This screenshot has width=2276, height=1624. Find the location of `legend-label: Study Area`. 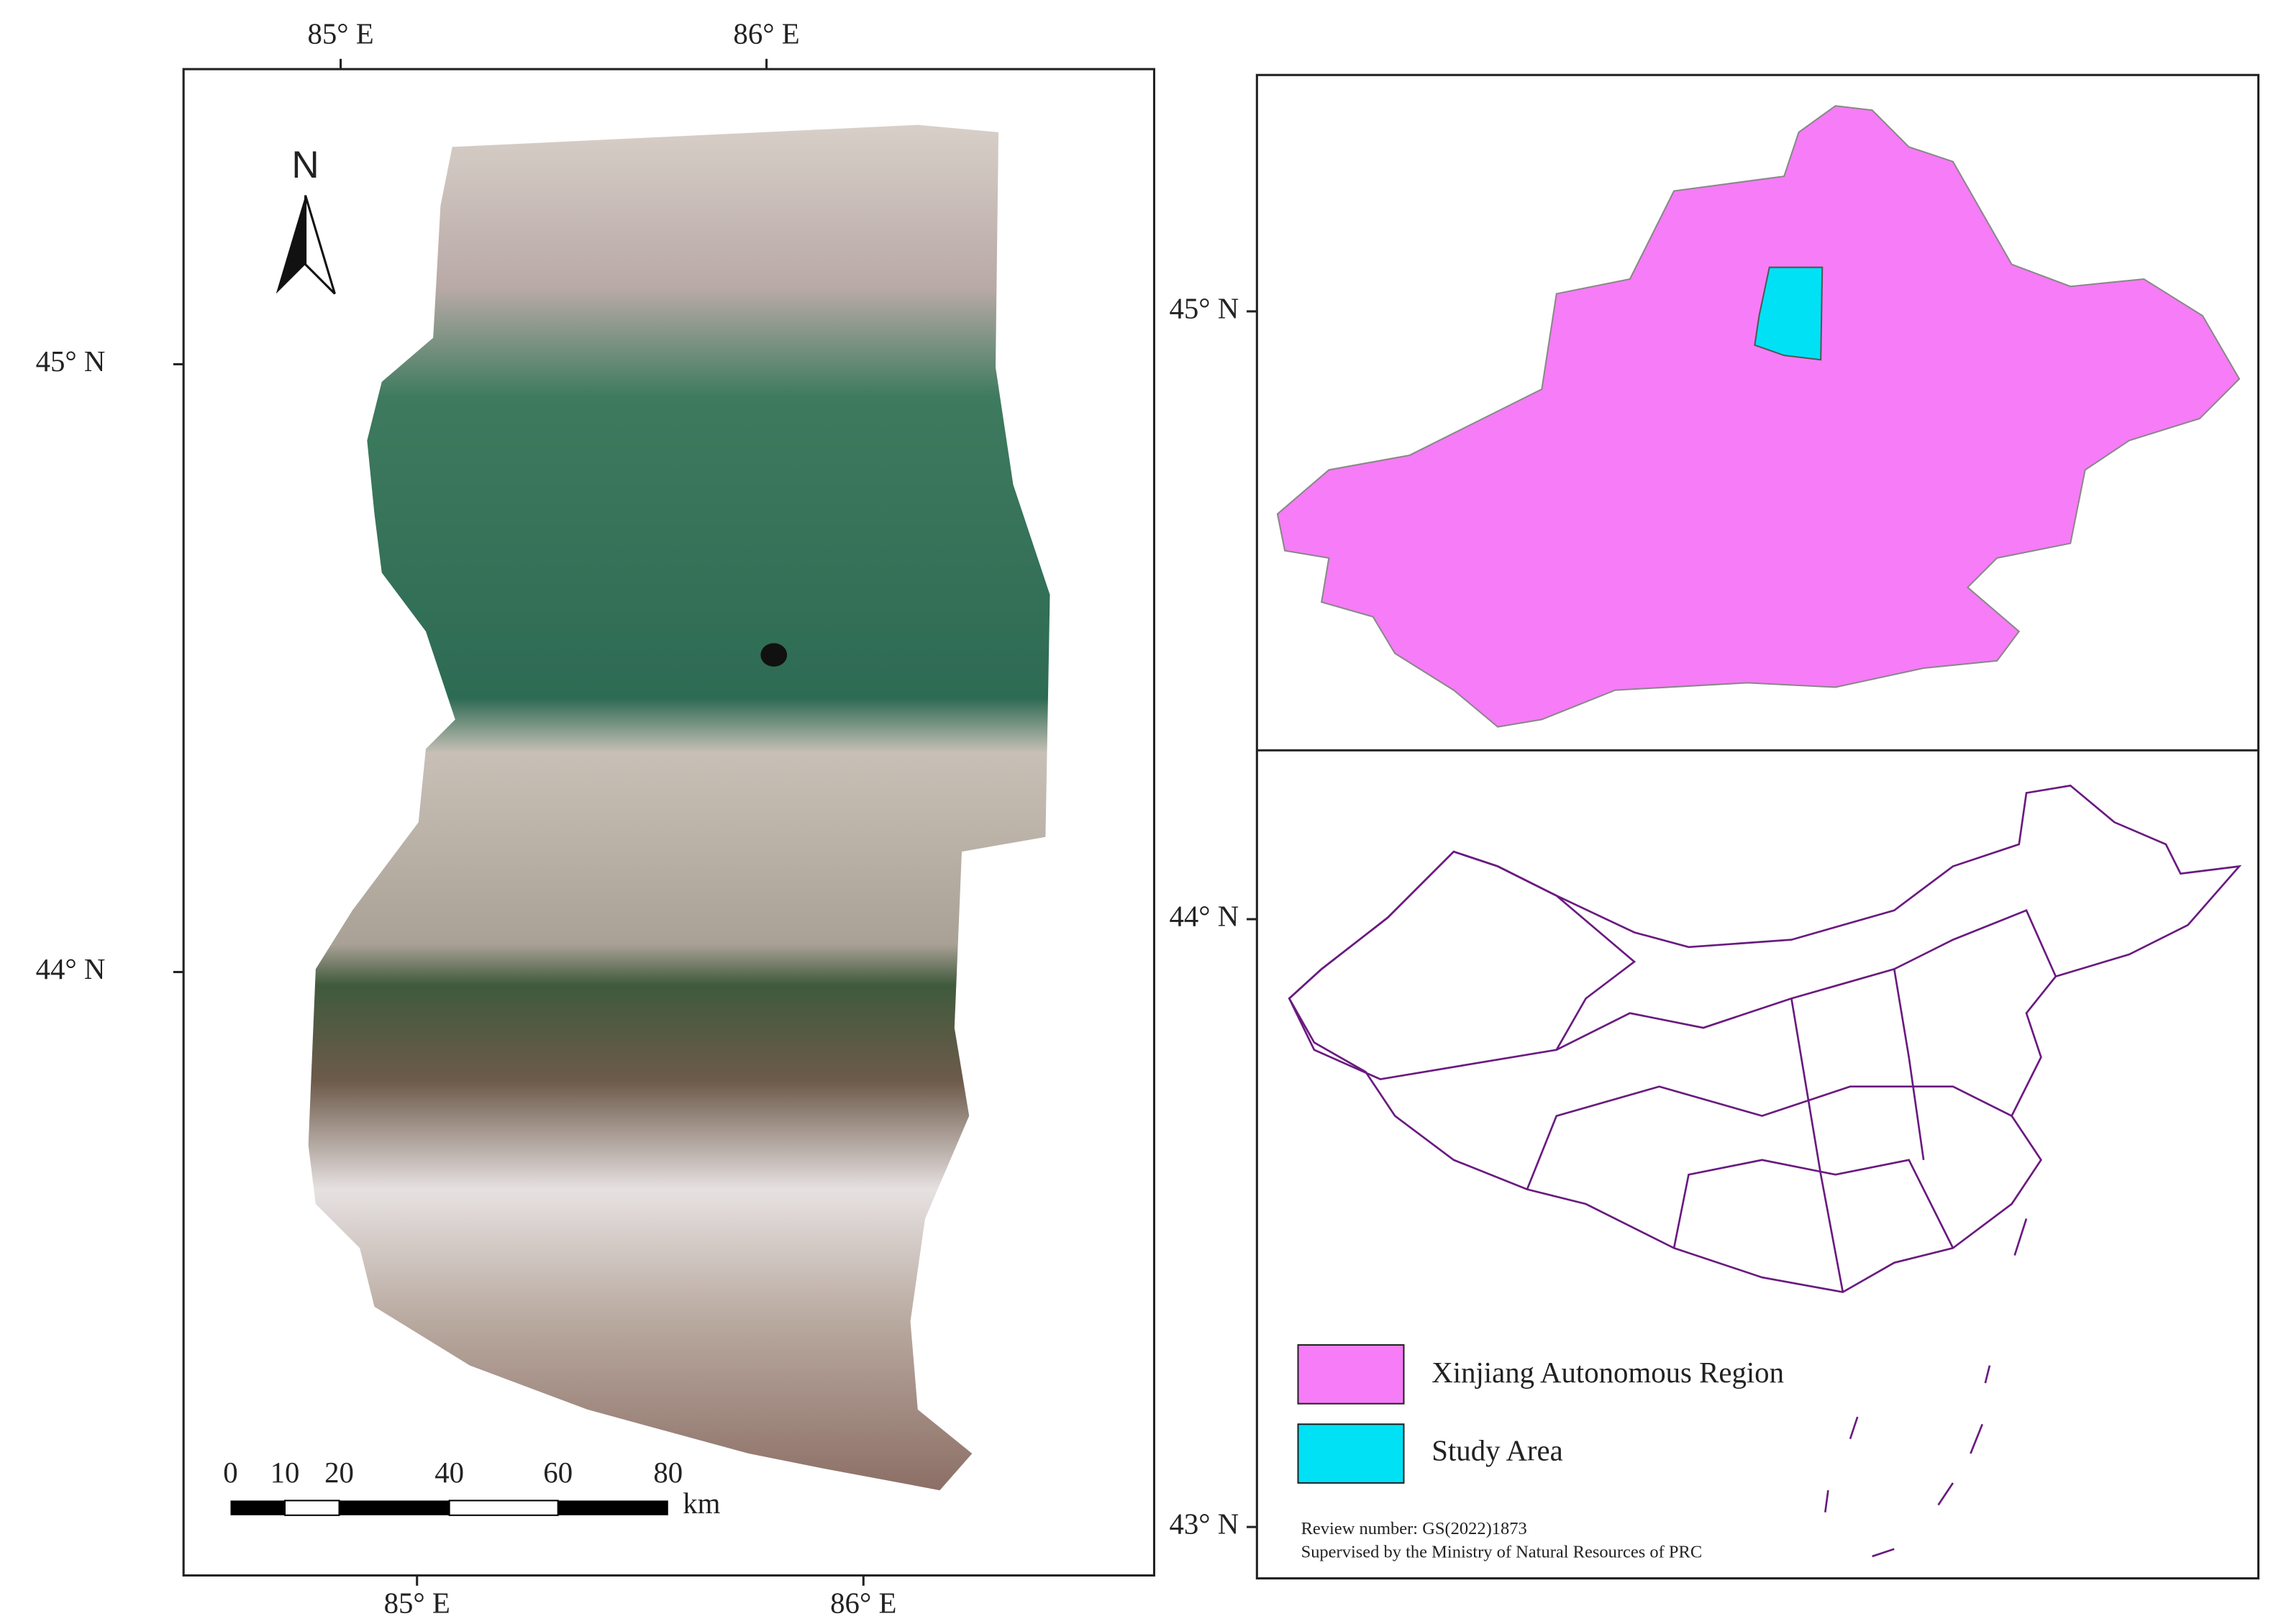

legend-label: Study Area is located at coordinates (1497, 1450).